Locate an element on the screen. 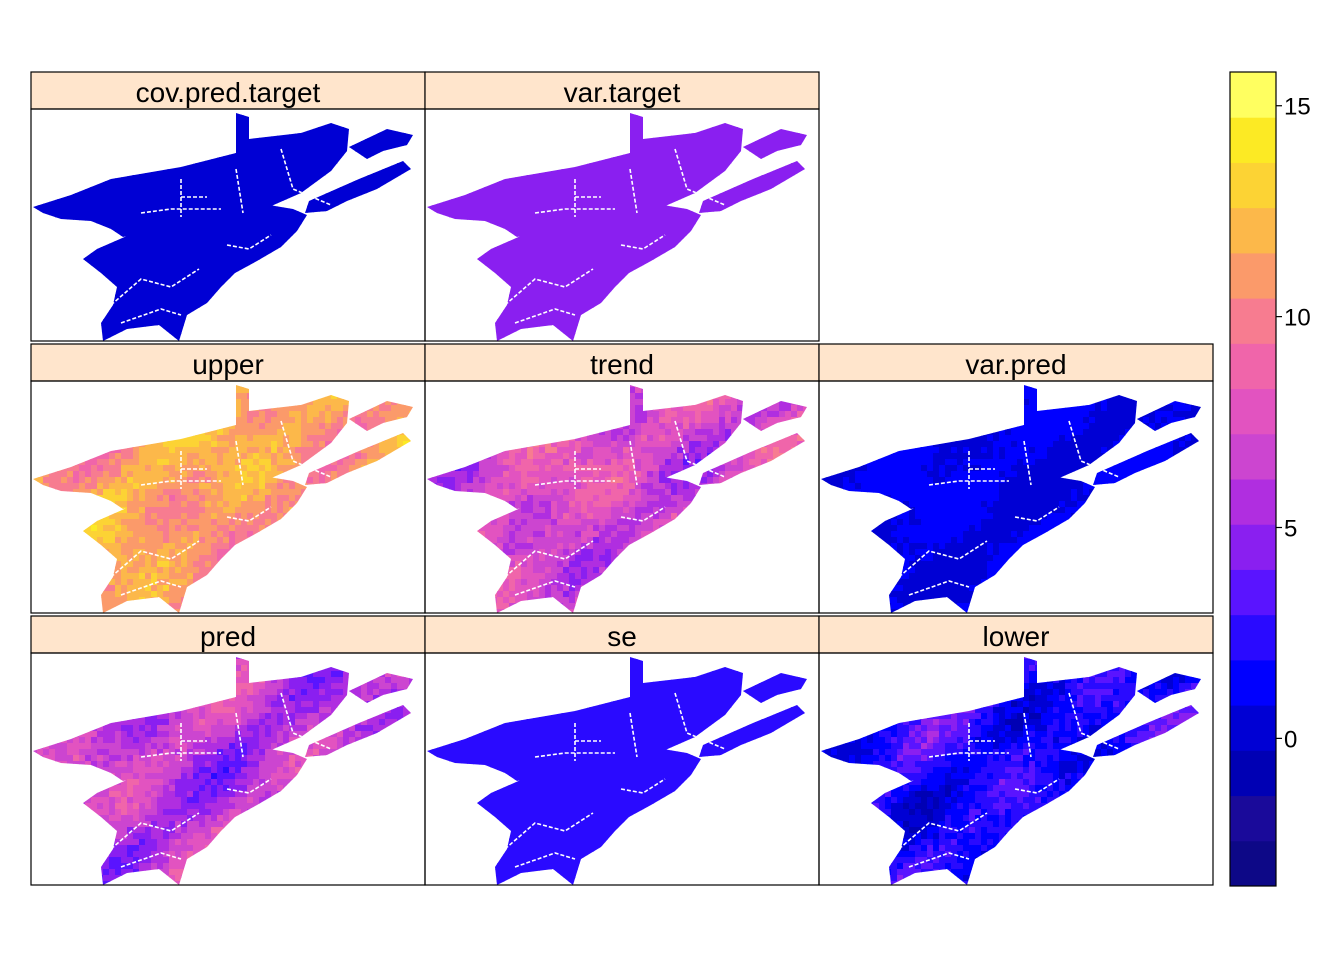  panel-upper: upper is located at coordinates (228, 478).